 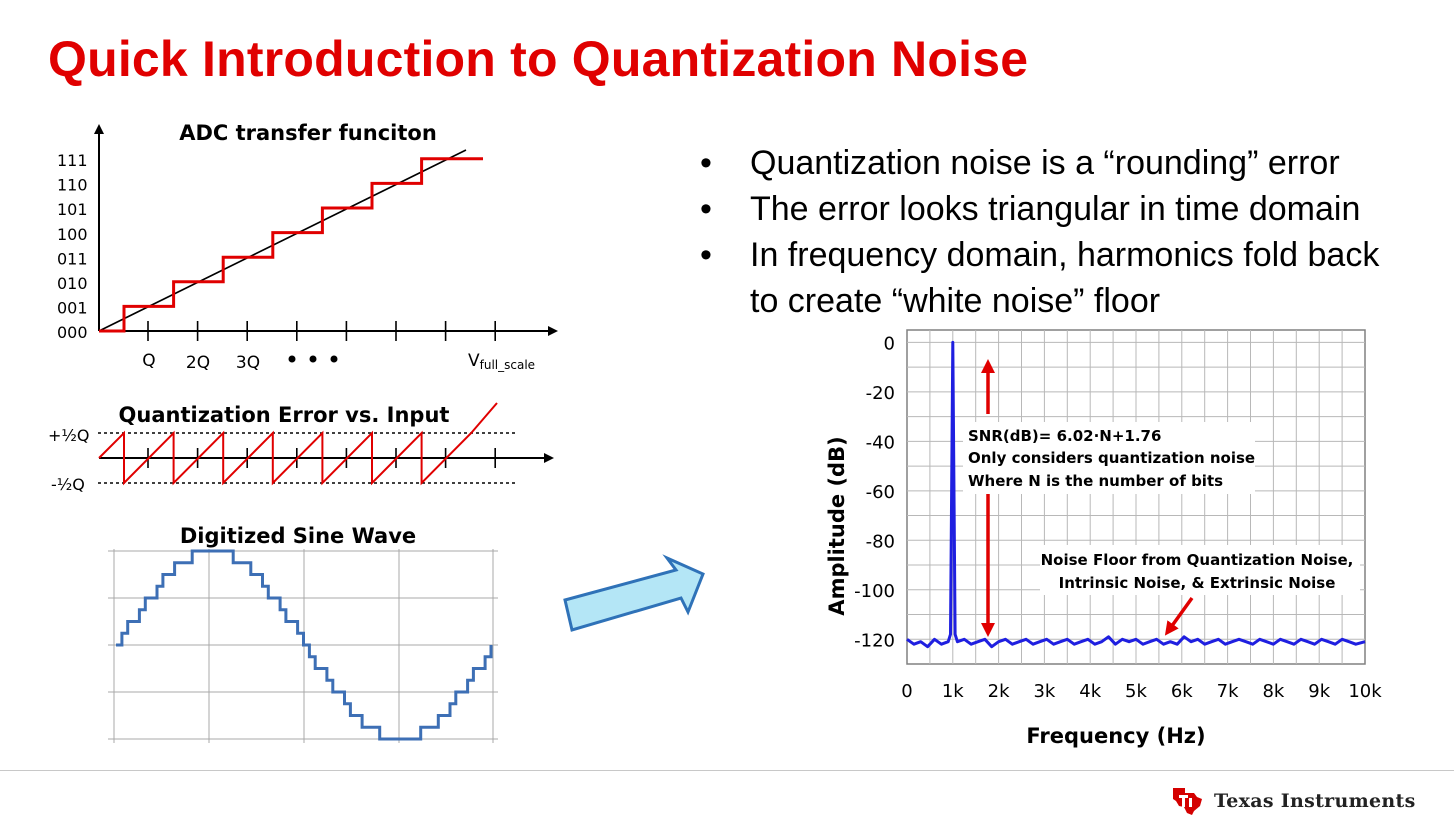 What do you see at coordinates (538, 59) in the screenshot?
I see `page-title: Quick Introduction to Quantization Noise` at bounding box center [538, 59].